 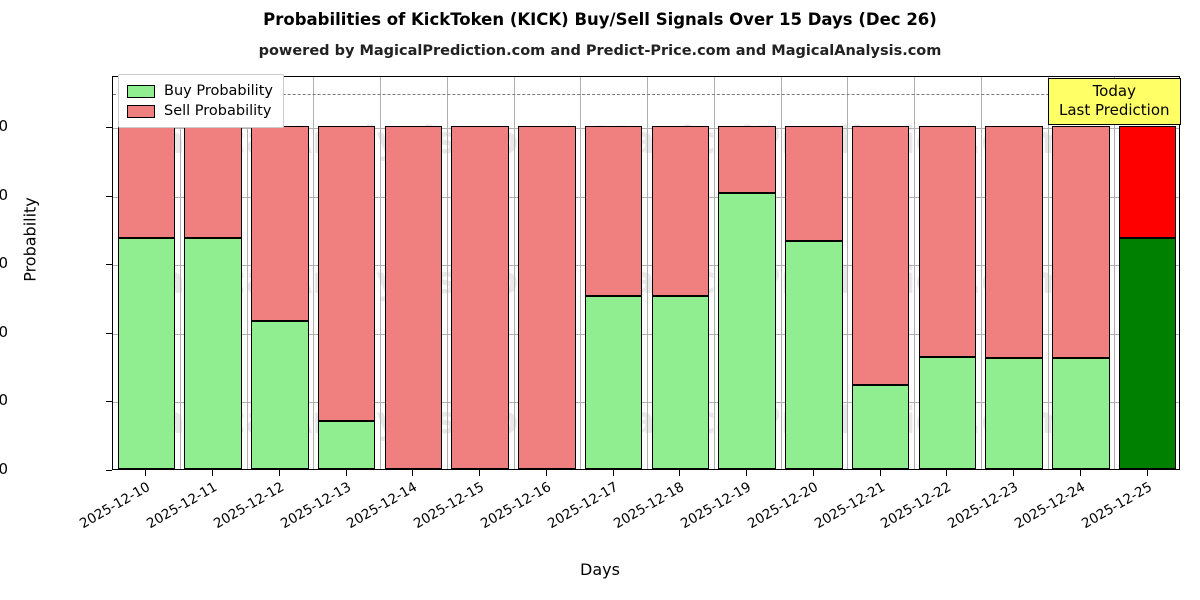 What do you see at coordinates (515, 506) in the screenshot?
I see `x-axis-tick-label: 2025-12-16` at bounding box center [515, 506].